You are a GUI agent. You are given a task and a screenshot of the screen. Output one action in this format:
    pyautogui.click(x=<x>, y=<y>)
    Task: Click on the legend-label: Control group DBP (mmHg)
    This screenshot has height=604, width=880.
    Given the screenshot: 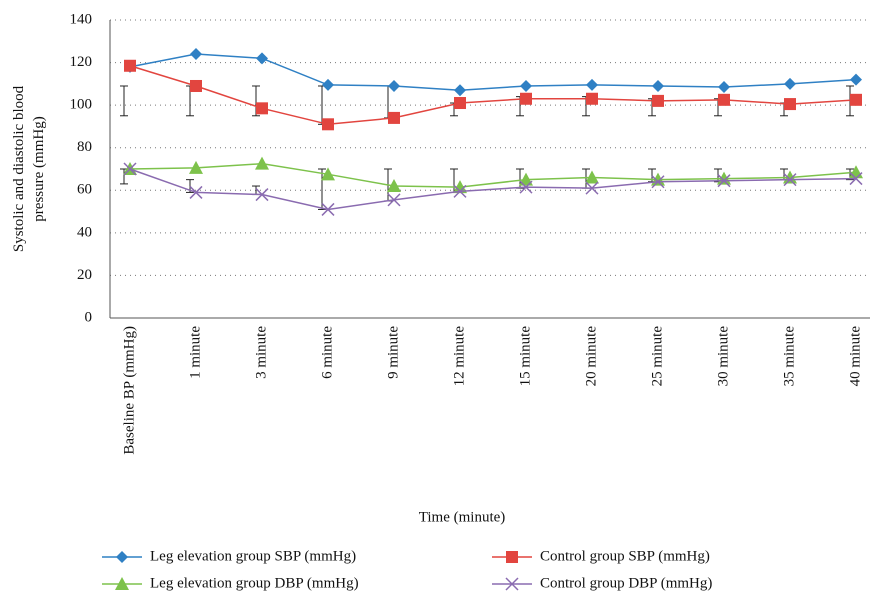 What is the action you would take?
    pyautogui.click(x=626, y=583)
    